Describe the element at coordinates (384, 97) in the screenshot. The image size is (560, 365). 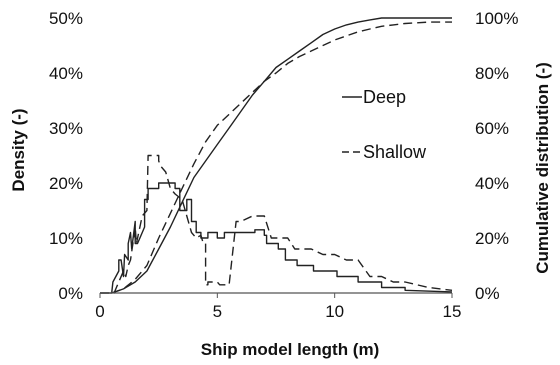
I see `legend-label-deep: Deep` at that location.